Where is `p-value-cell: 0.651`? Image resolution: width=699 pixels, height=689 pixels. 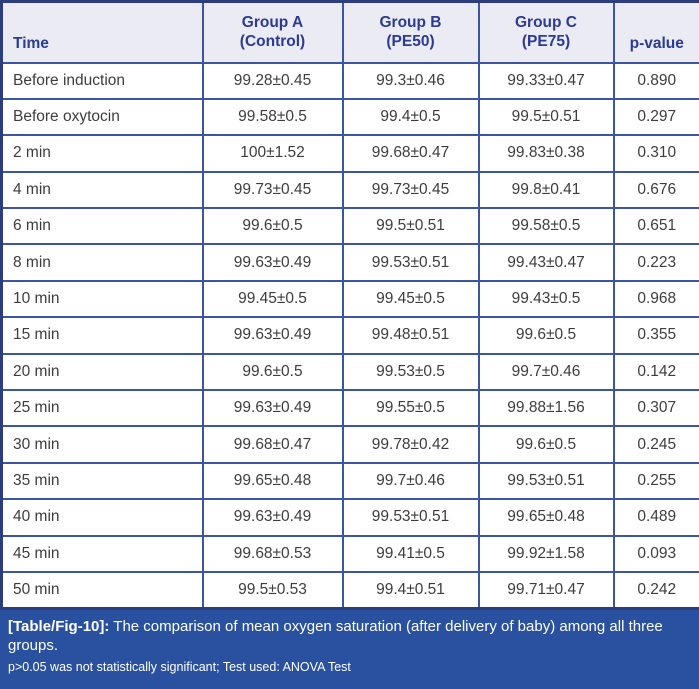
p-value-cell: 0.651 is located at coordinates (655, 226).